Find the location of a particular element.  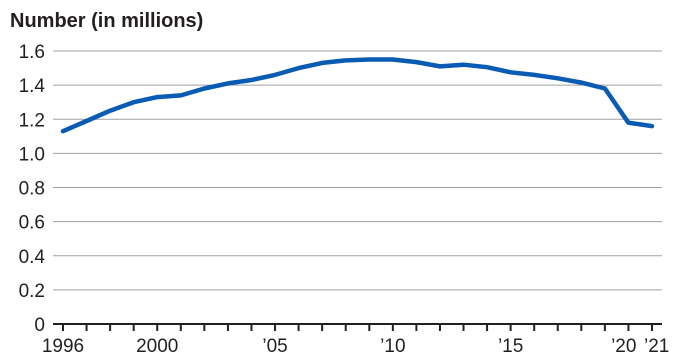

x-tick-labels: 1996 2000 ’05 ’10 ’15 ’20 ’21 is located at coordinates (356, 346).